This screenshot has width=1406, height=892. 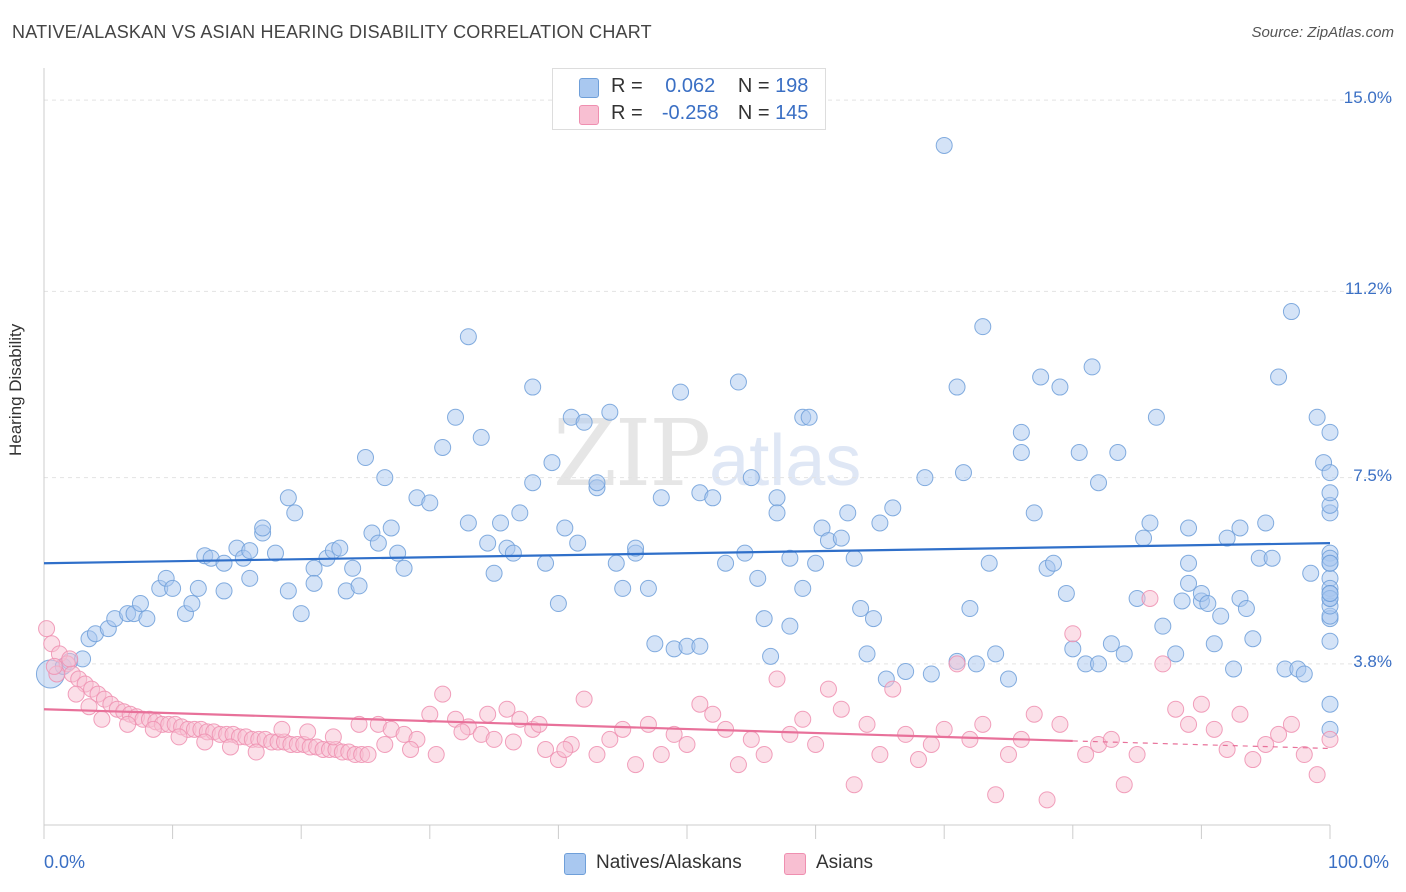 I want to click on r-label: R =, so click(x=627, y=113).